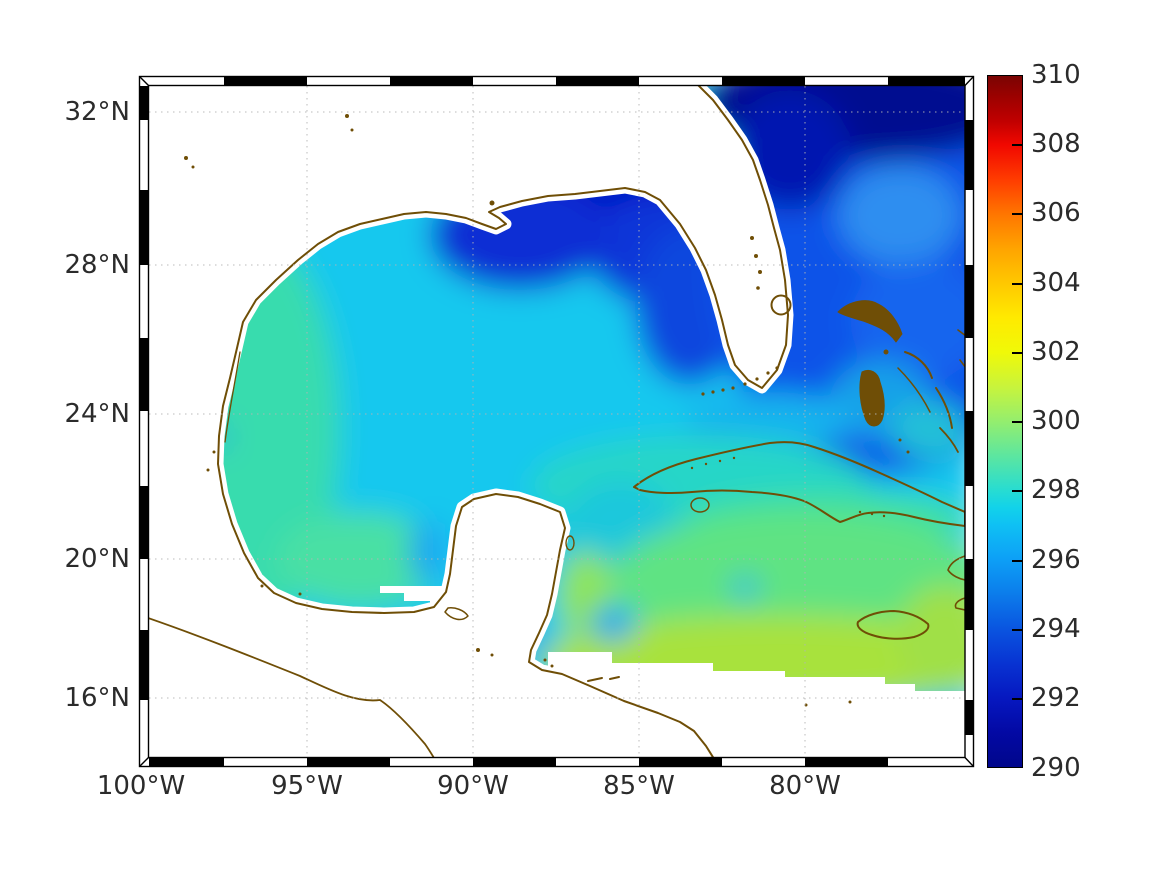 Image resolution: width=1167 pixels, height=875 pixels. I want to click on cb-tick-306: 306, so click(1056, 213).